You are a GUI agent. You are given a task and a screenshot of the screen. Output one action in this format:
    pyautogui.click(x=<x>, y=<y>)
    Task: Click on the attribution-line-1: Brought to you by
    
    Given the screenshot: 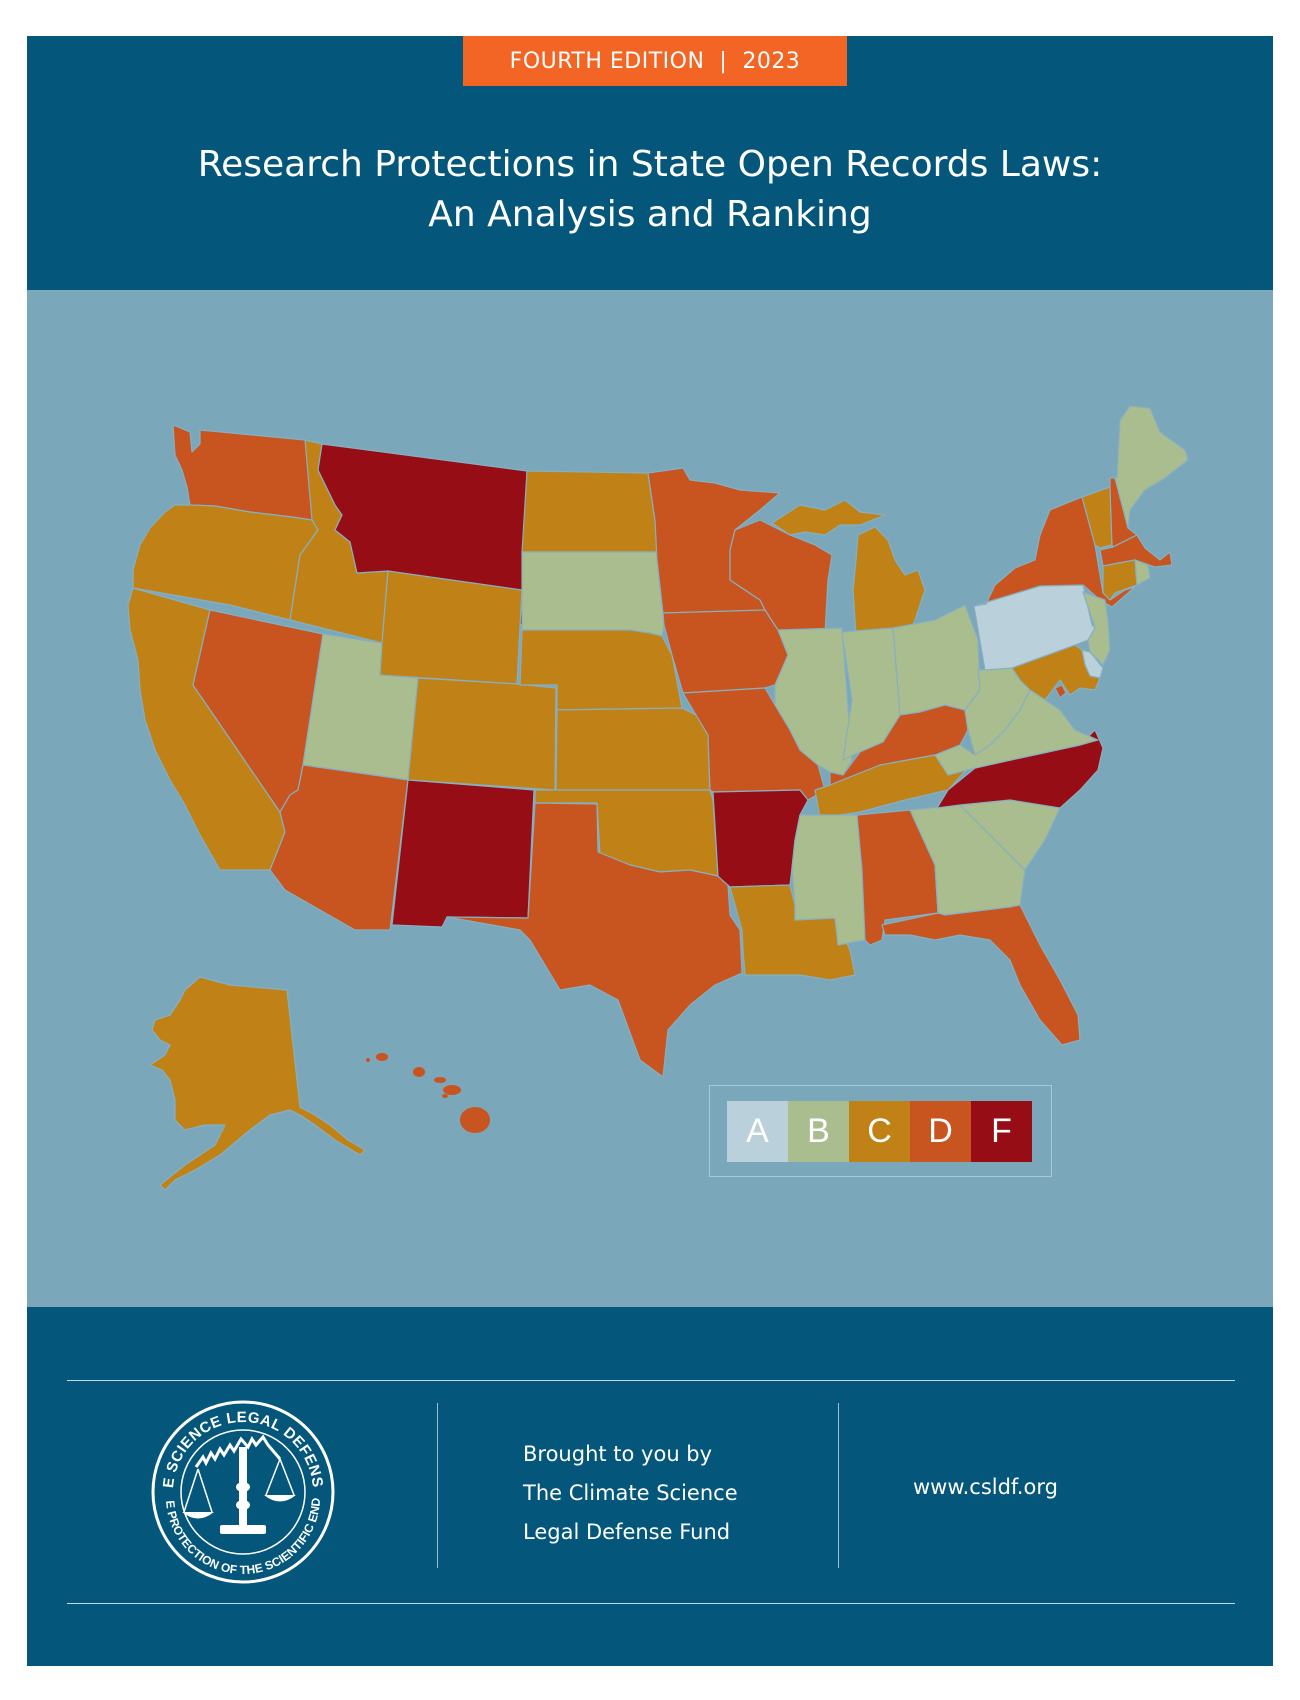 What is the action you would take?
    pyautogui.click(x=618, y=1454)
    